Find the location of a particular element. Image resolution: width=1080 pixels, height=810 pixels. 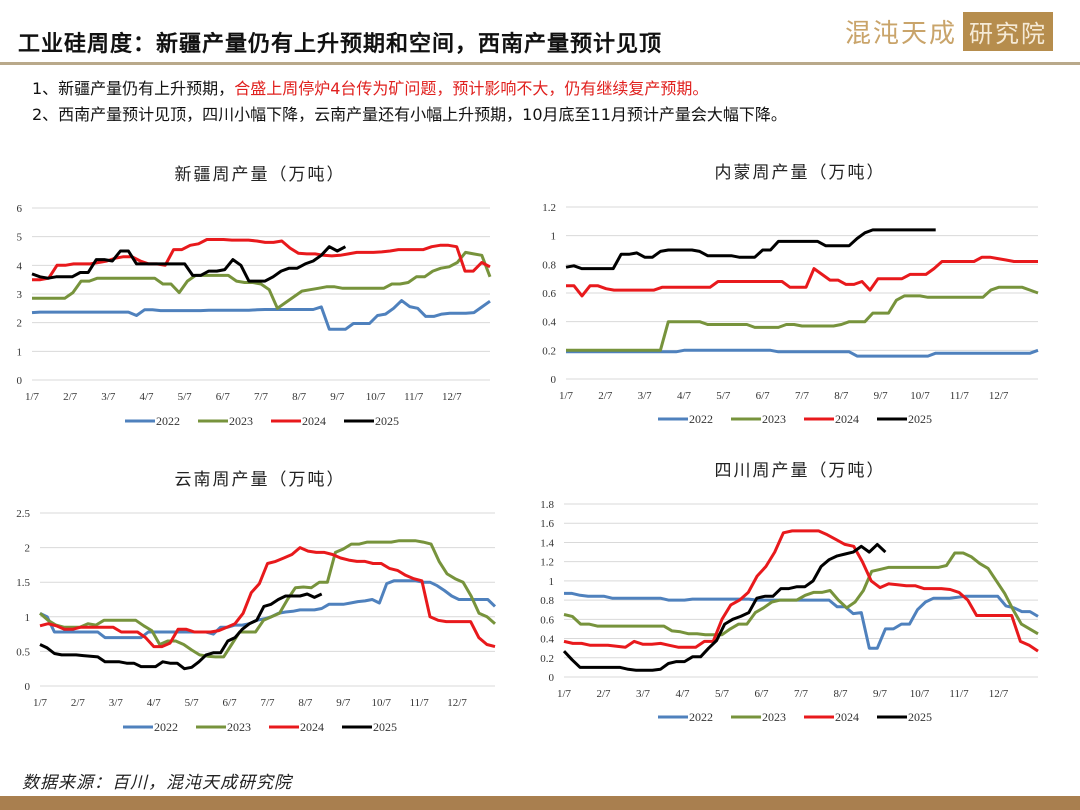

logo: 混沌天成 研究院 is located at coordinates (949, 31).